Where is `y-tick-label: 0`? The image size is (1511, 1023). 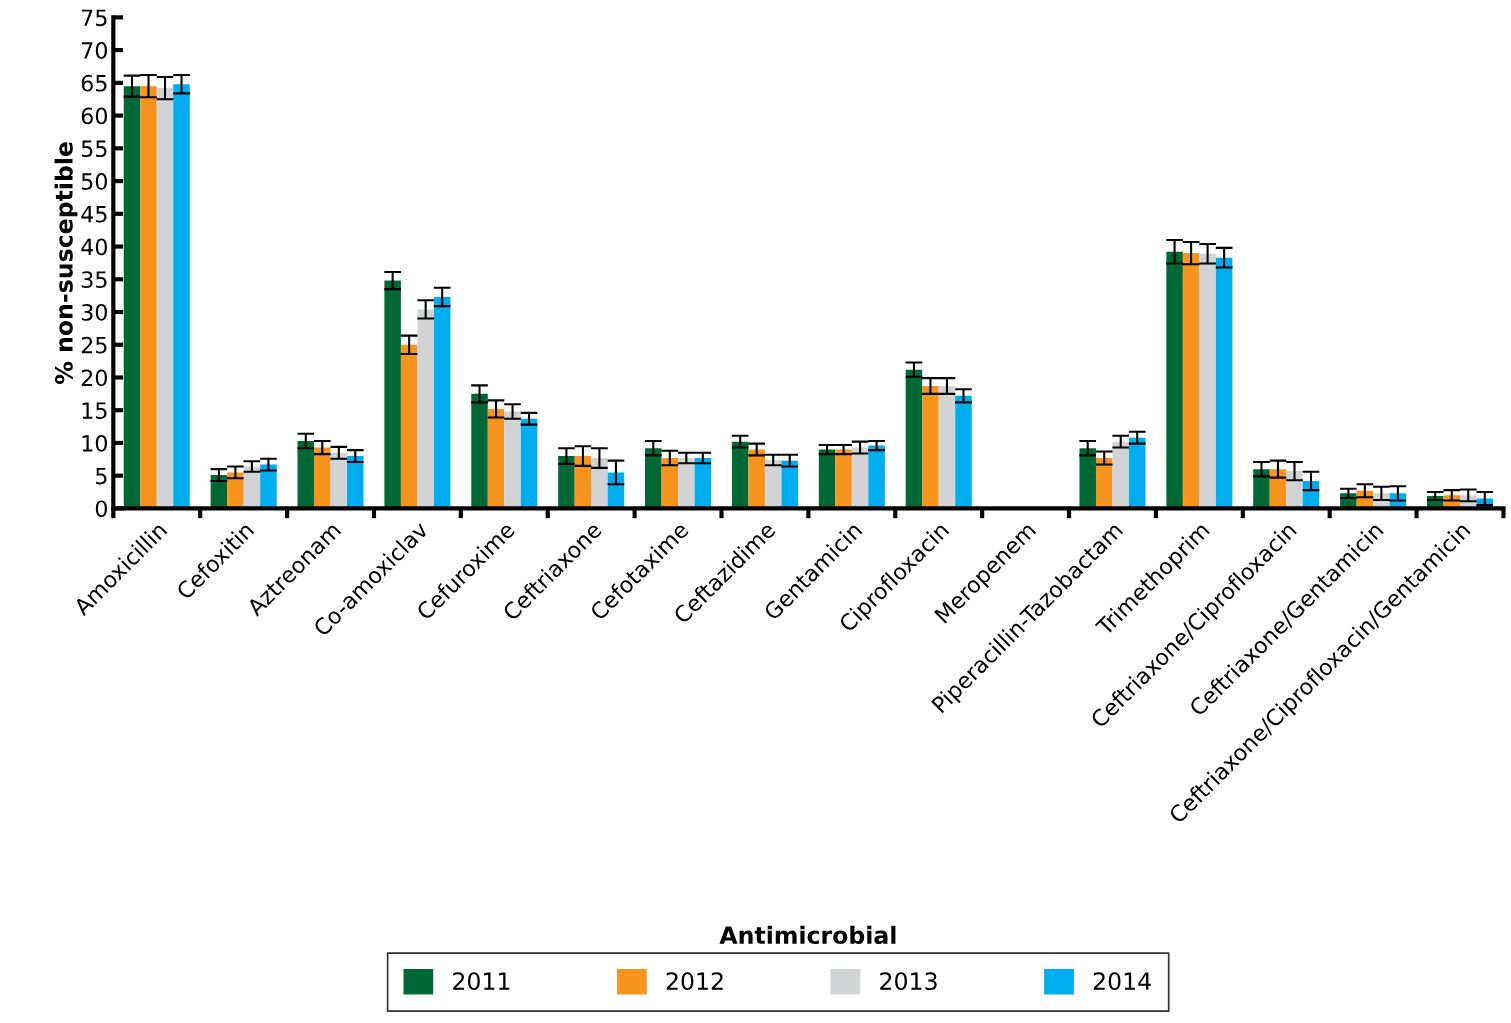 y-tick-label: 0 is located at coordinates (101, 509).